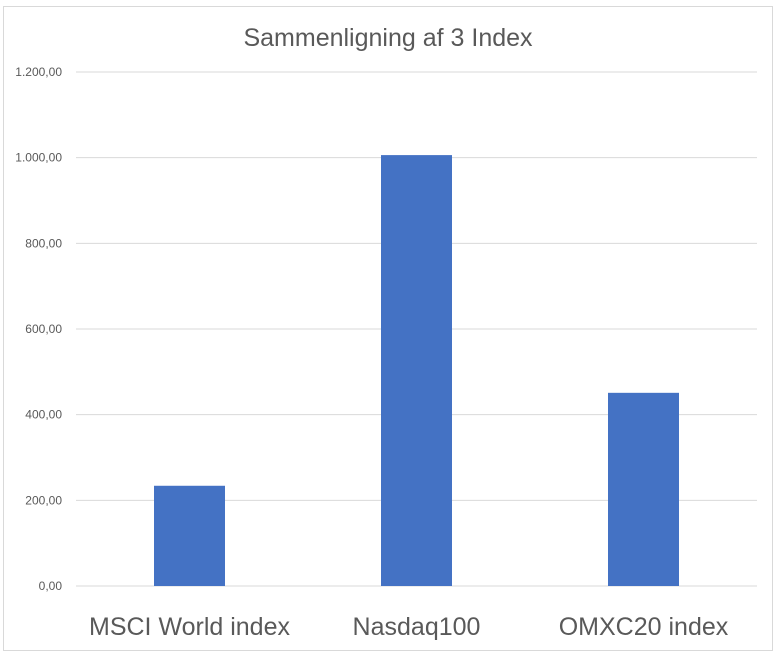 The height and width of the screenshot is (656, 777). What do you see at coordinates (644, 627) in the screenshot?
I see `x-tick-label: OMXC20 index` at bounding box center [644, 627].